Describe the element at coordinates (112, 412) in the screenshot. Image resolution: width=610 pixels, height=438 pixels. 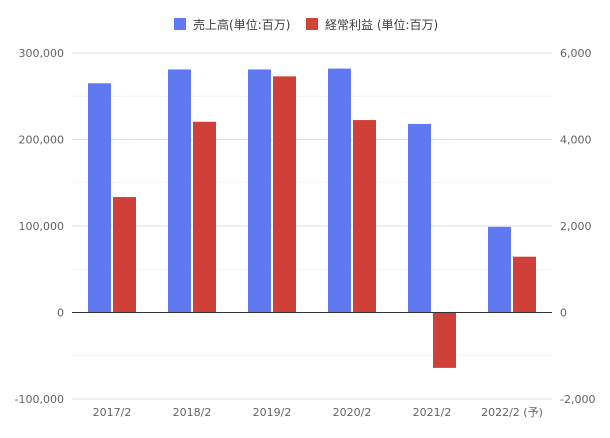
I see `x-tick-label: 2017/2` at that location.